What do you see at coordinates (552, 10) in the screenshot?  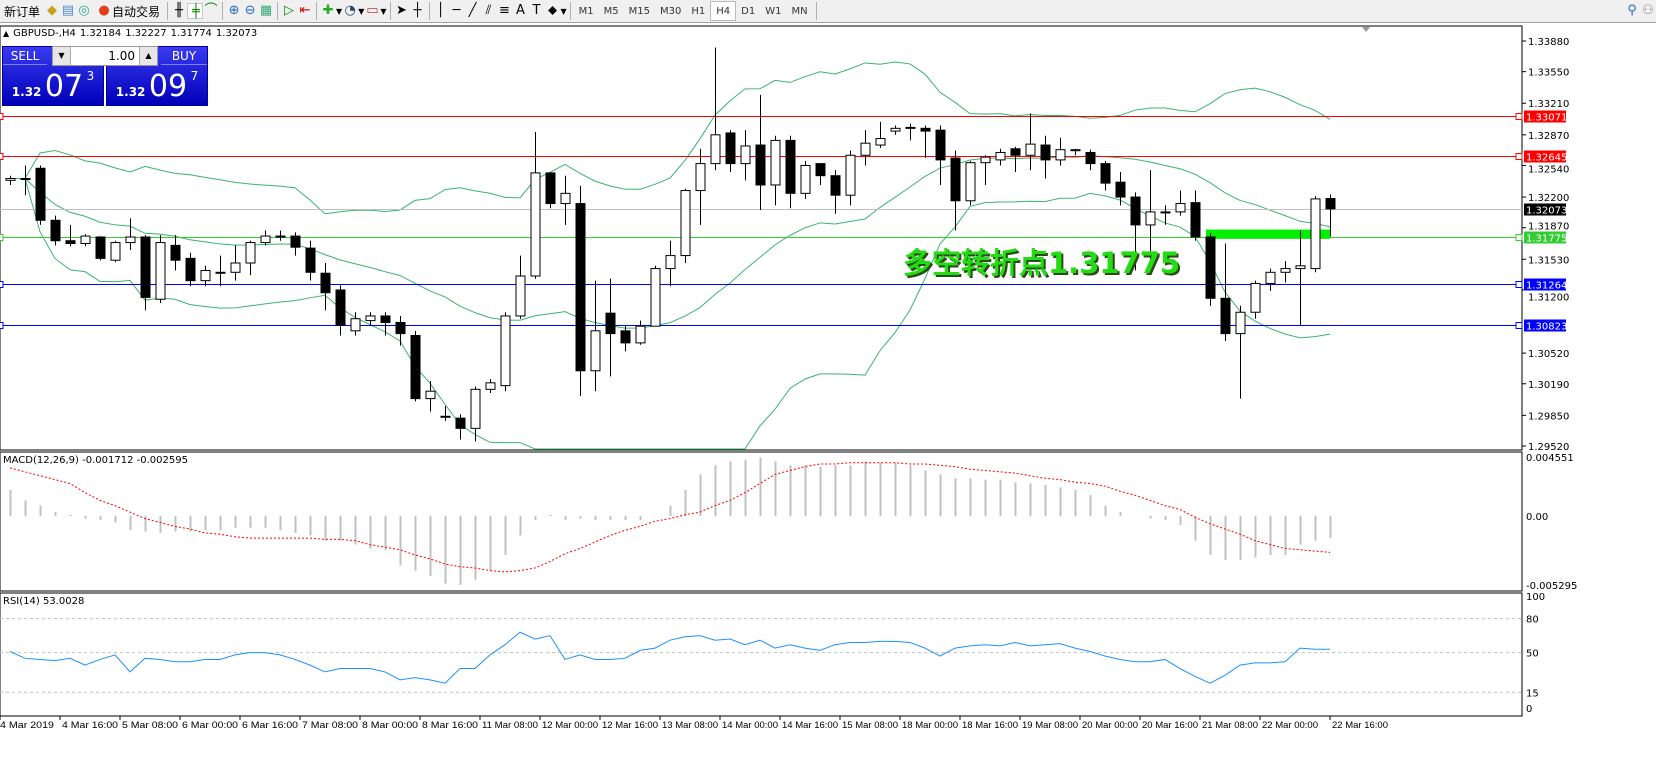 I see `arrows-icon: ⬥` at bounding box center [552, 10].